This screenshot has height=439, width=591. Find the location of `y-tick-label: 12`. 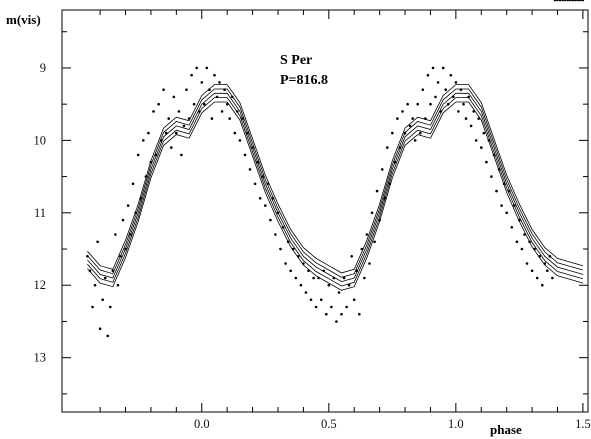

y-tick-label: 12 is located at coordinates (40, 285).